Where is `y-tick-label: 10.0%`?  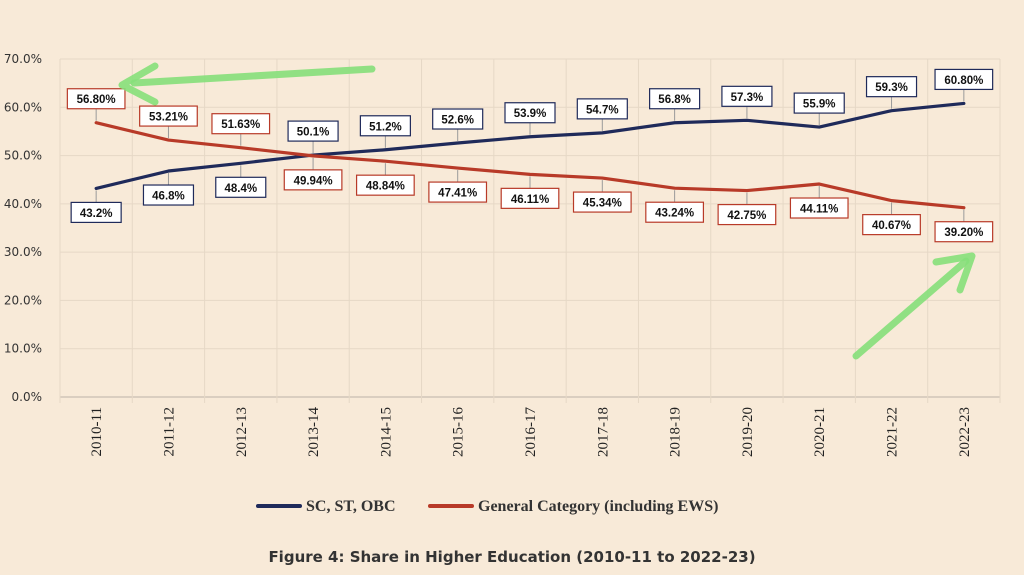
y-tick-label: 10.0% is located at coordinates (23, 349).